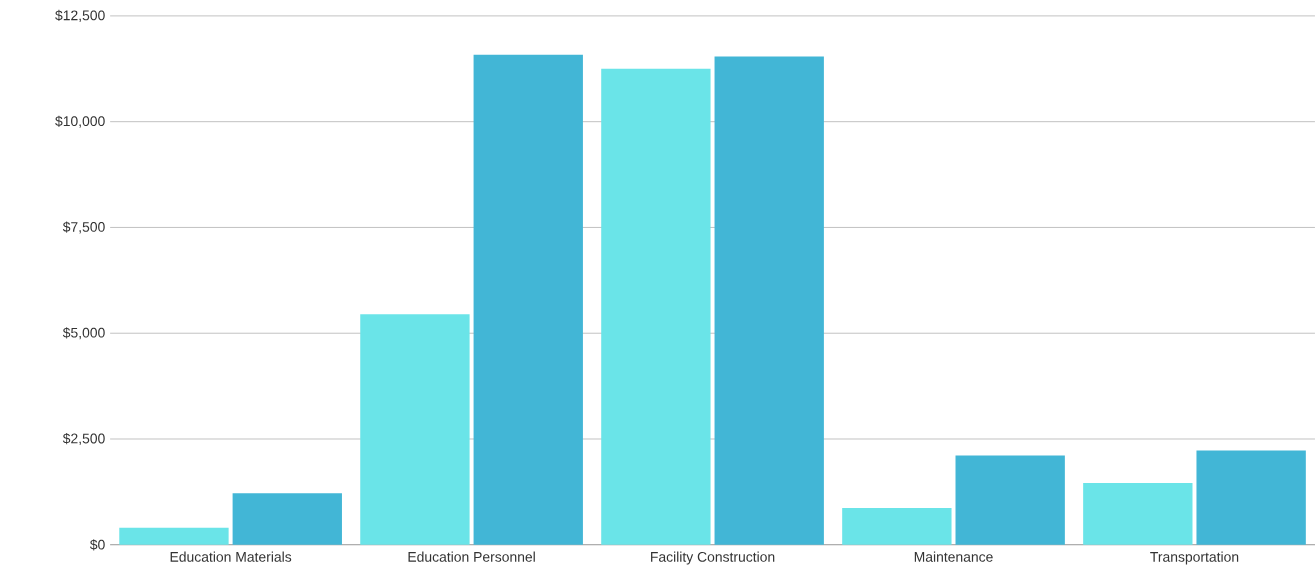  I want to click on y-tick-label: $2,500, so click(83, 439).